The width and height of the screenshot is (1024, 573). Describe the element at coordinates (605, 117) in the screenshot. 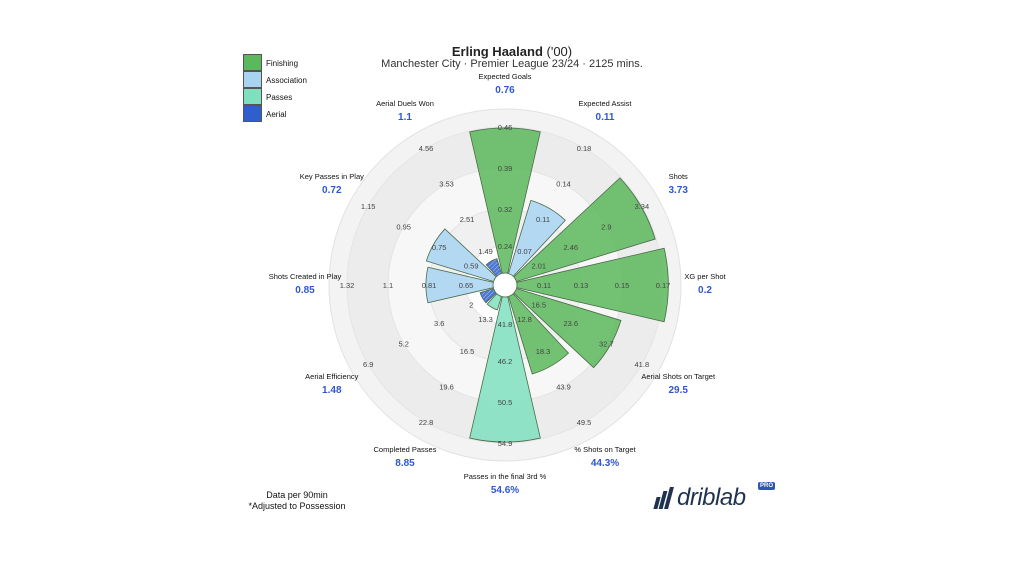

I see `metric-value: 0.11` at that location.